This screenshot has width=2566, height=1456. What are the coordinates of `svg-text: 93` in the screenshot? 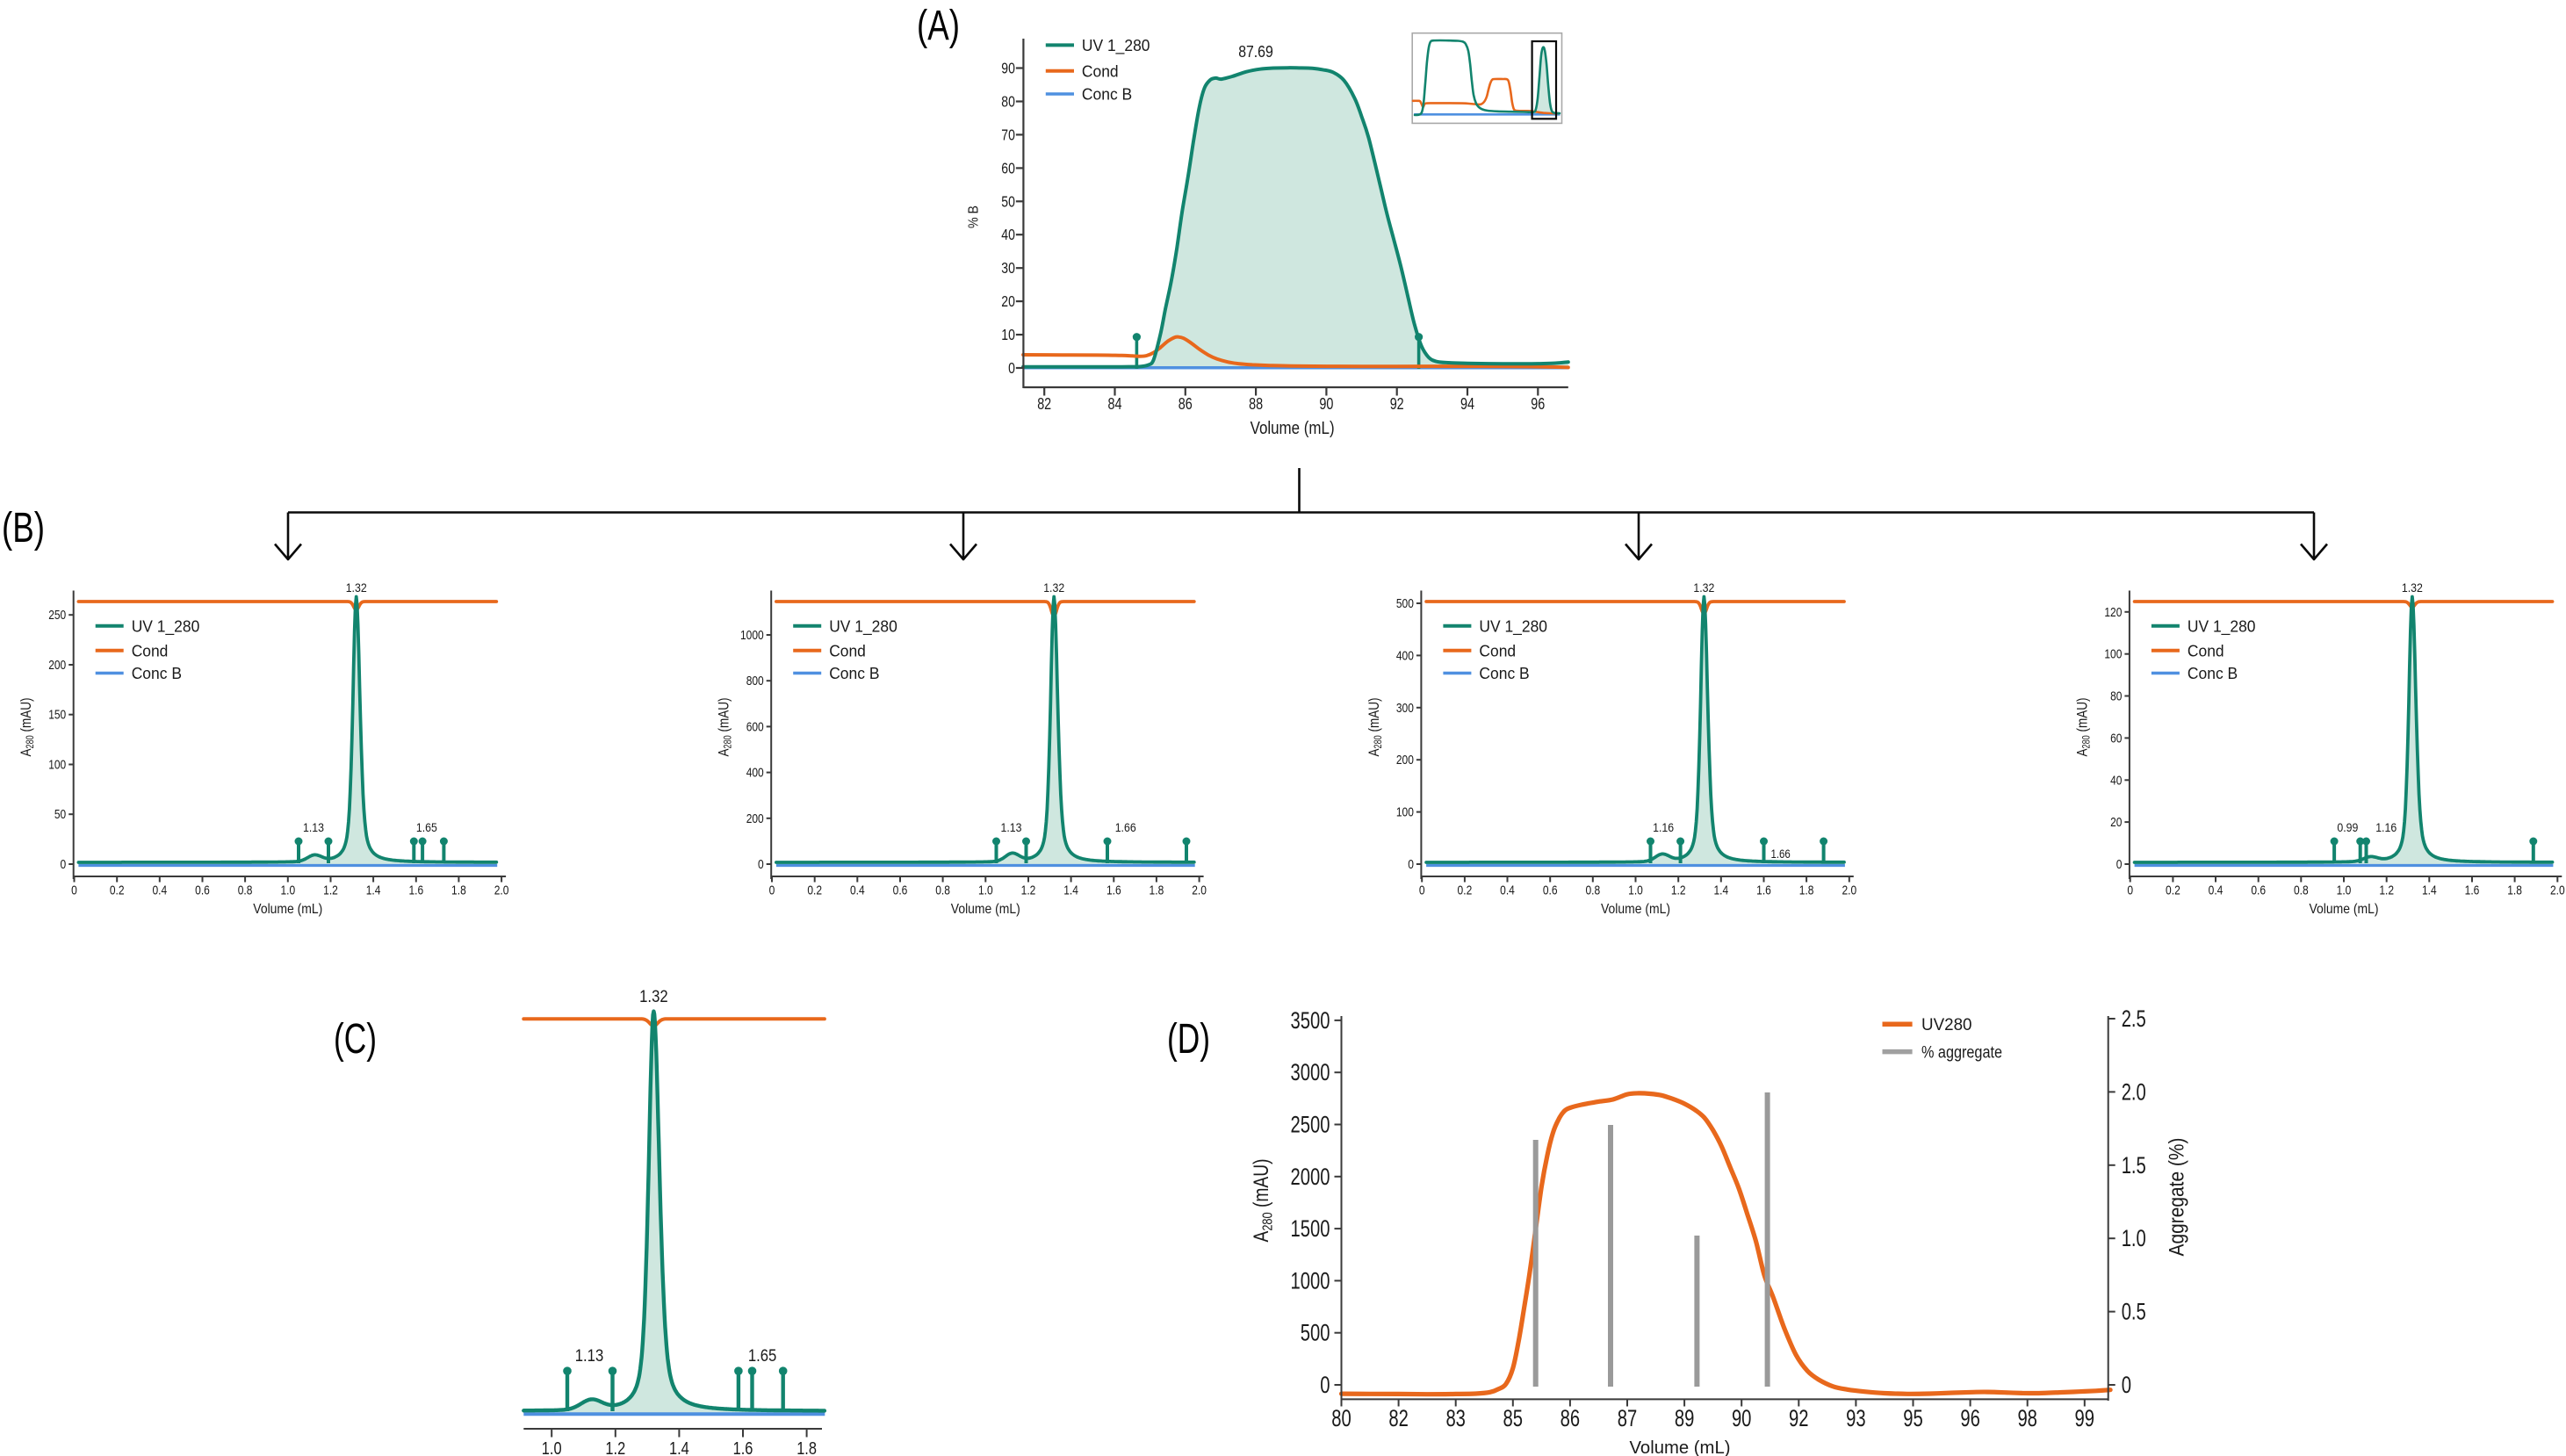 It's located at (1856, 1418).